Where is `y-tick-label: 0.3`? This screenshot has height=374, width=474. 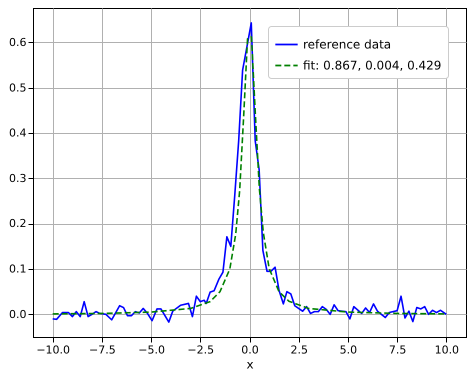
y-tick-label: 0.3 is located at coordinates (17, 178).